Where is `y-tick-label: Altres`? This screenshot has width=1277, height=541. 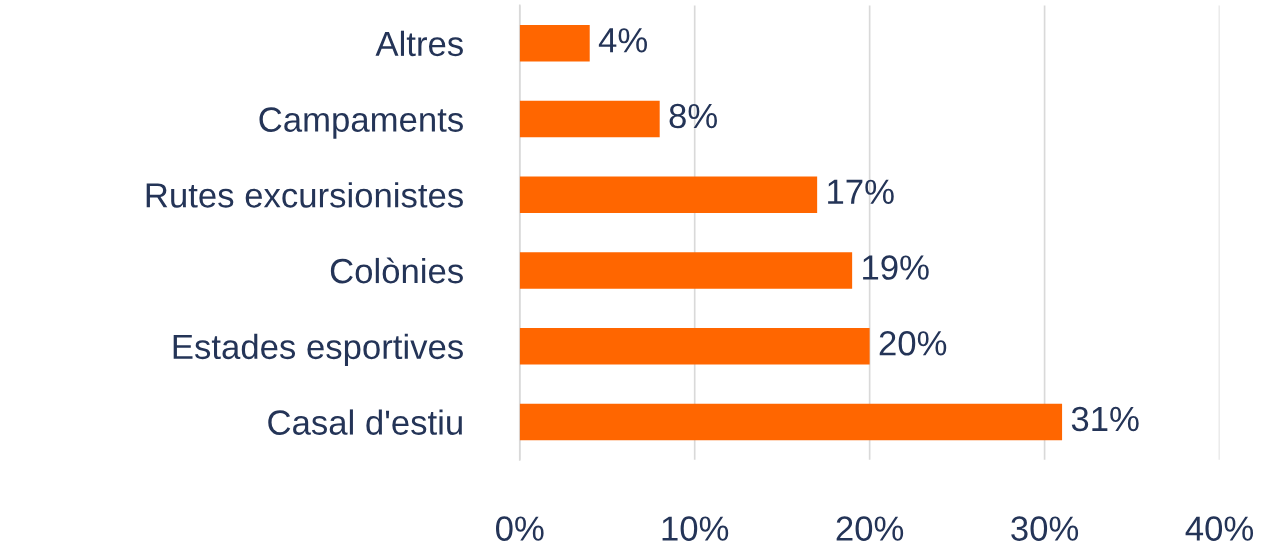
y-tick-label: Altres is located at coordinates (419, 43).